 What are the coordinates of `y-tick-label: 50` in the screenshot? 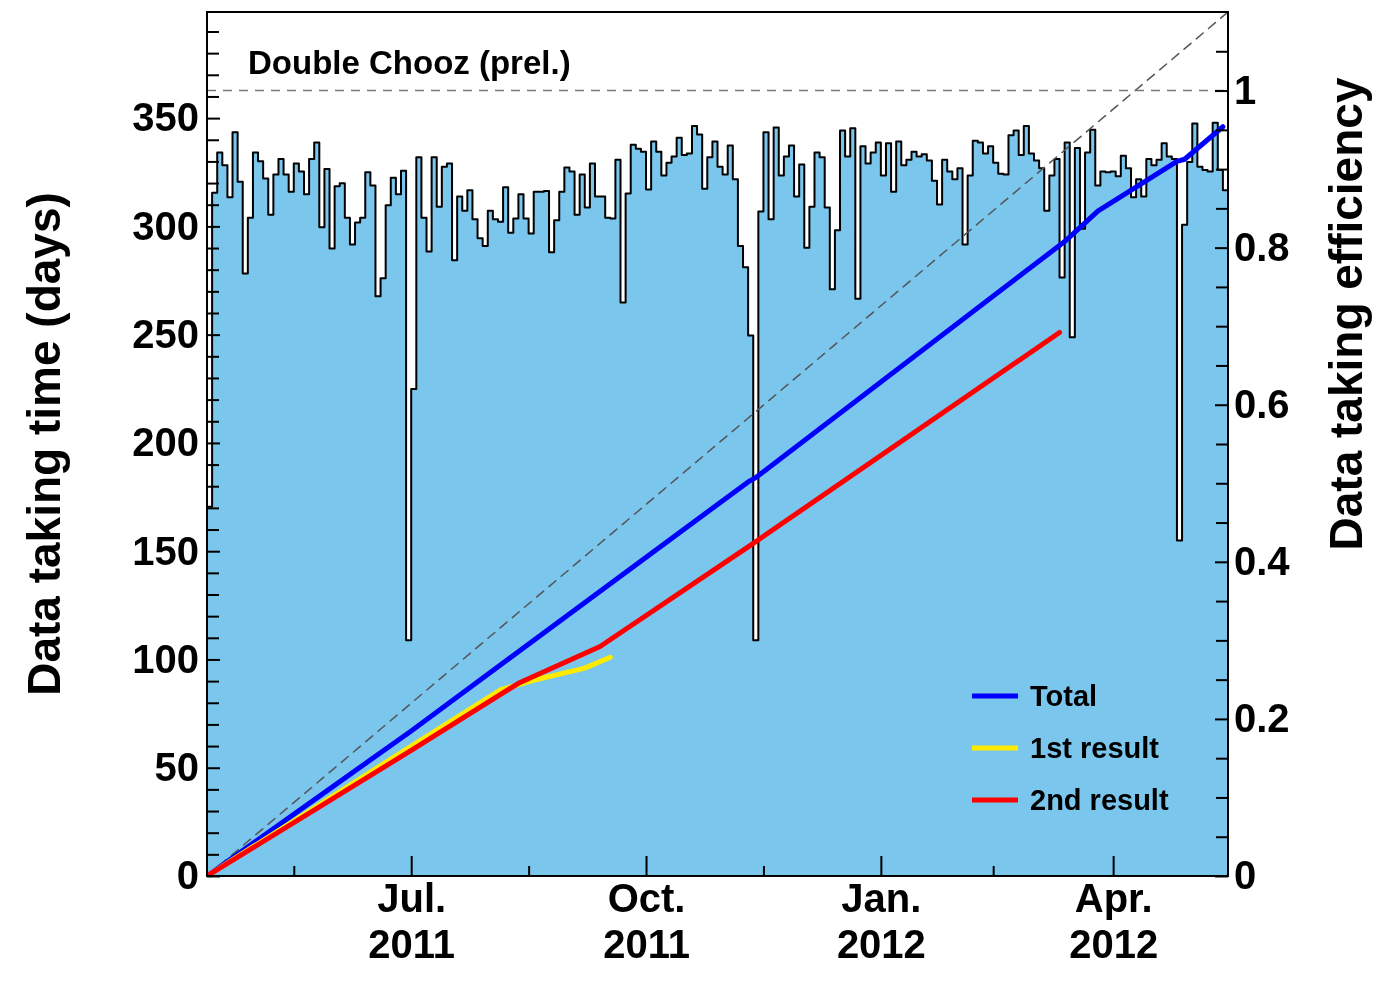 It's located at (176, 767).